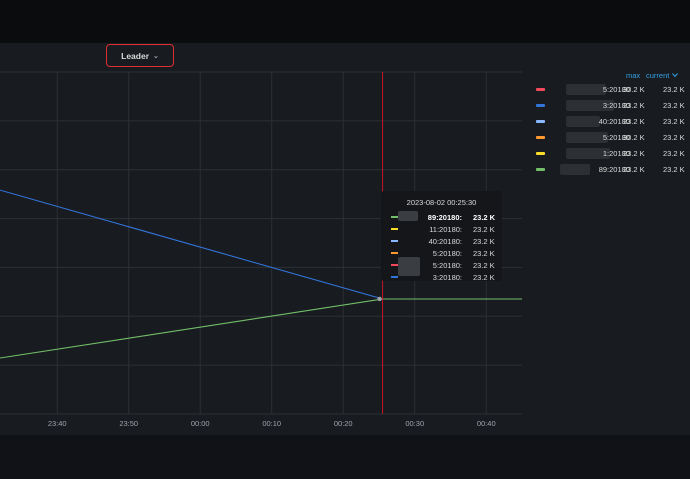 The height and width of the screenshot is (479, 690). What do you see at coordinates (261, 328) in the screenshot?
I see `series-line` at bounding box center [261, 328].